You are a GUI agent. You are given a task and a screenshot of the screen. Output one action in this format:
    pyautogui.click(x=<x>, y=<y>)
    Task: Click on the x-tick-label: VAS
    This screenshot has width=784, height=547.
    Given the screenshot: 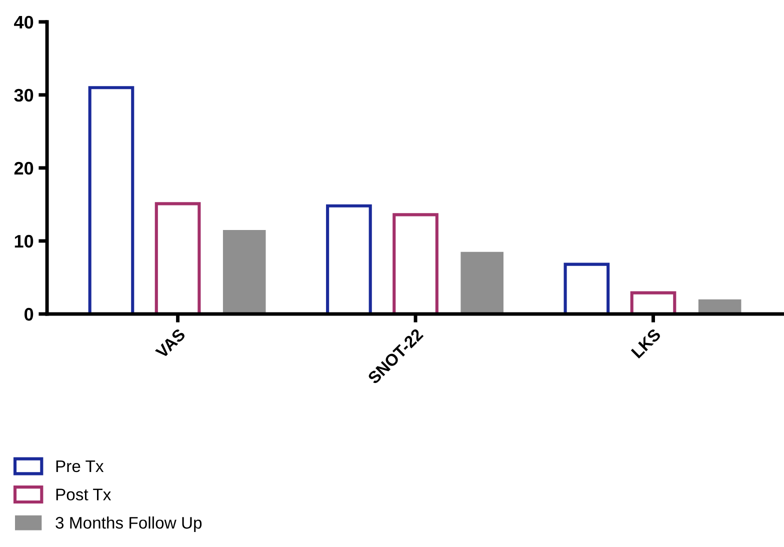 What is the action you would take?
    pyautogui.click(x=170, y=344)
    